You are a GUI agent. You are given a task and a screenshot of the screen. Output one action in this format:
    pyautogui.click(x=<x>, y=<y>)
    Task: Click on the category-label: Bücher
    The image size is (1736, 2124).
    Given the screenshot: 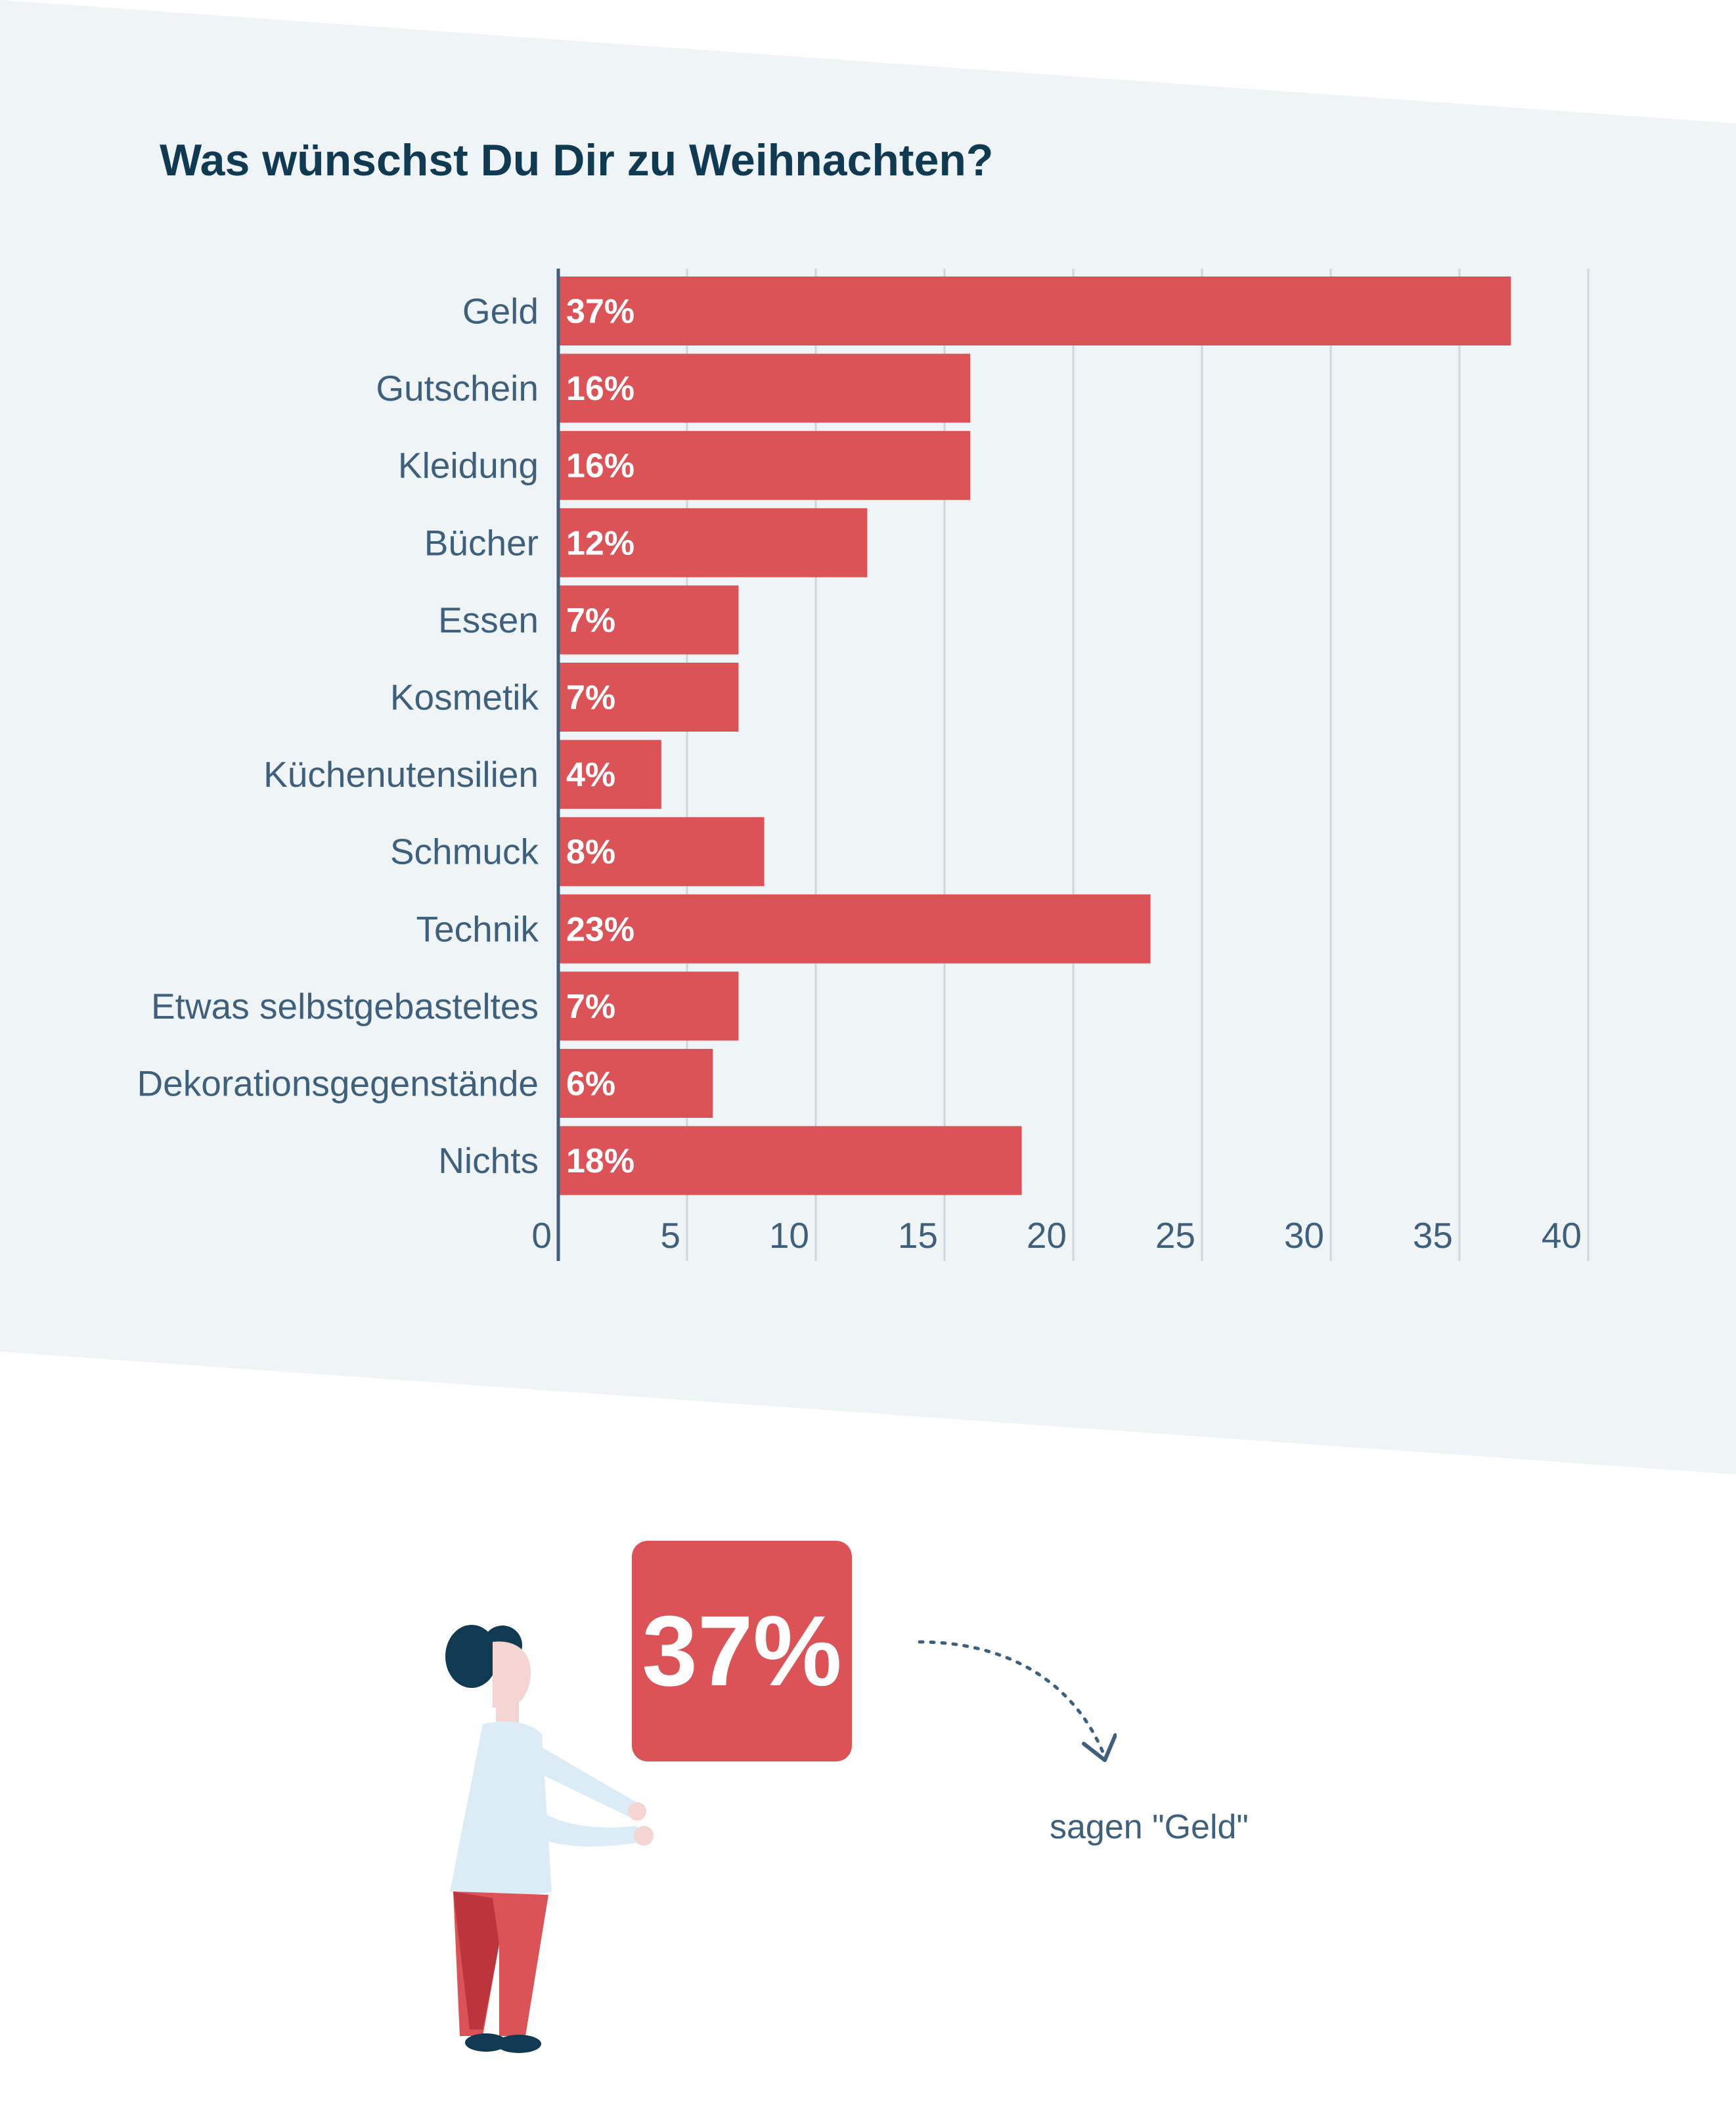 What is the action you would take?
    pyautogui.click(x=481, y=542)
    